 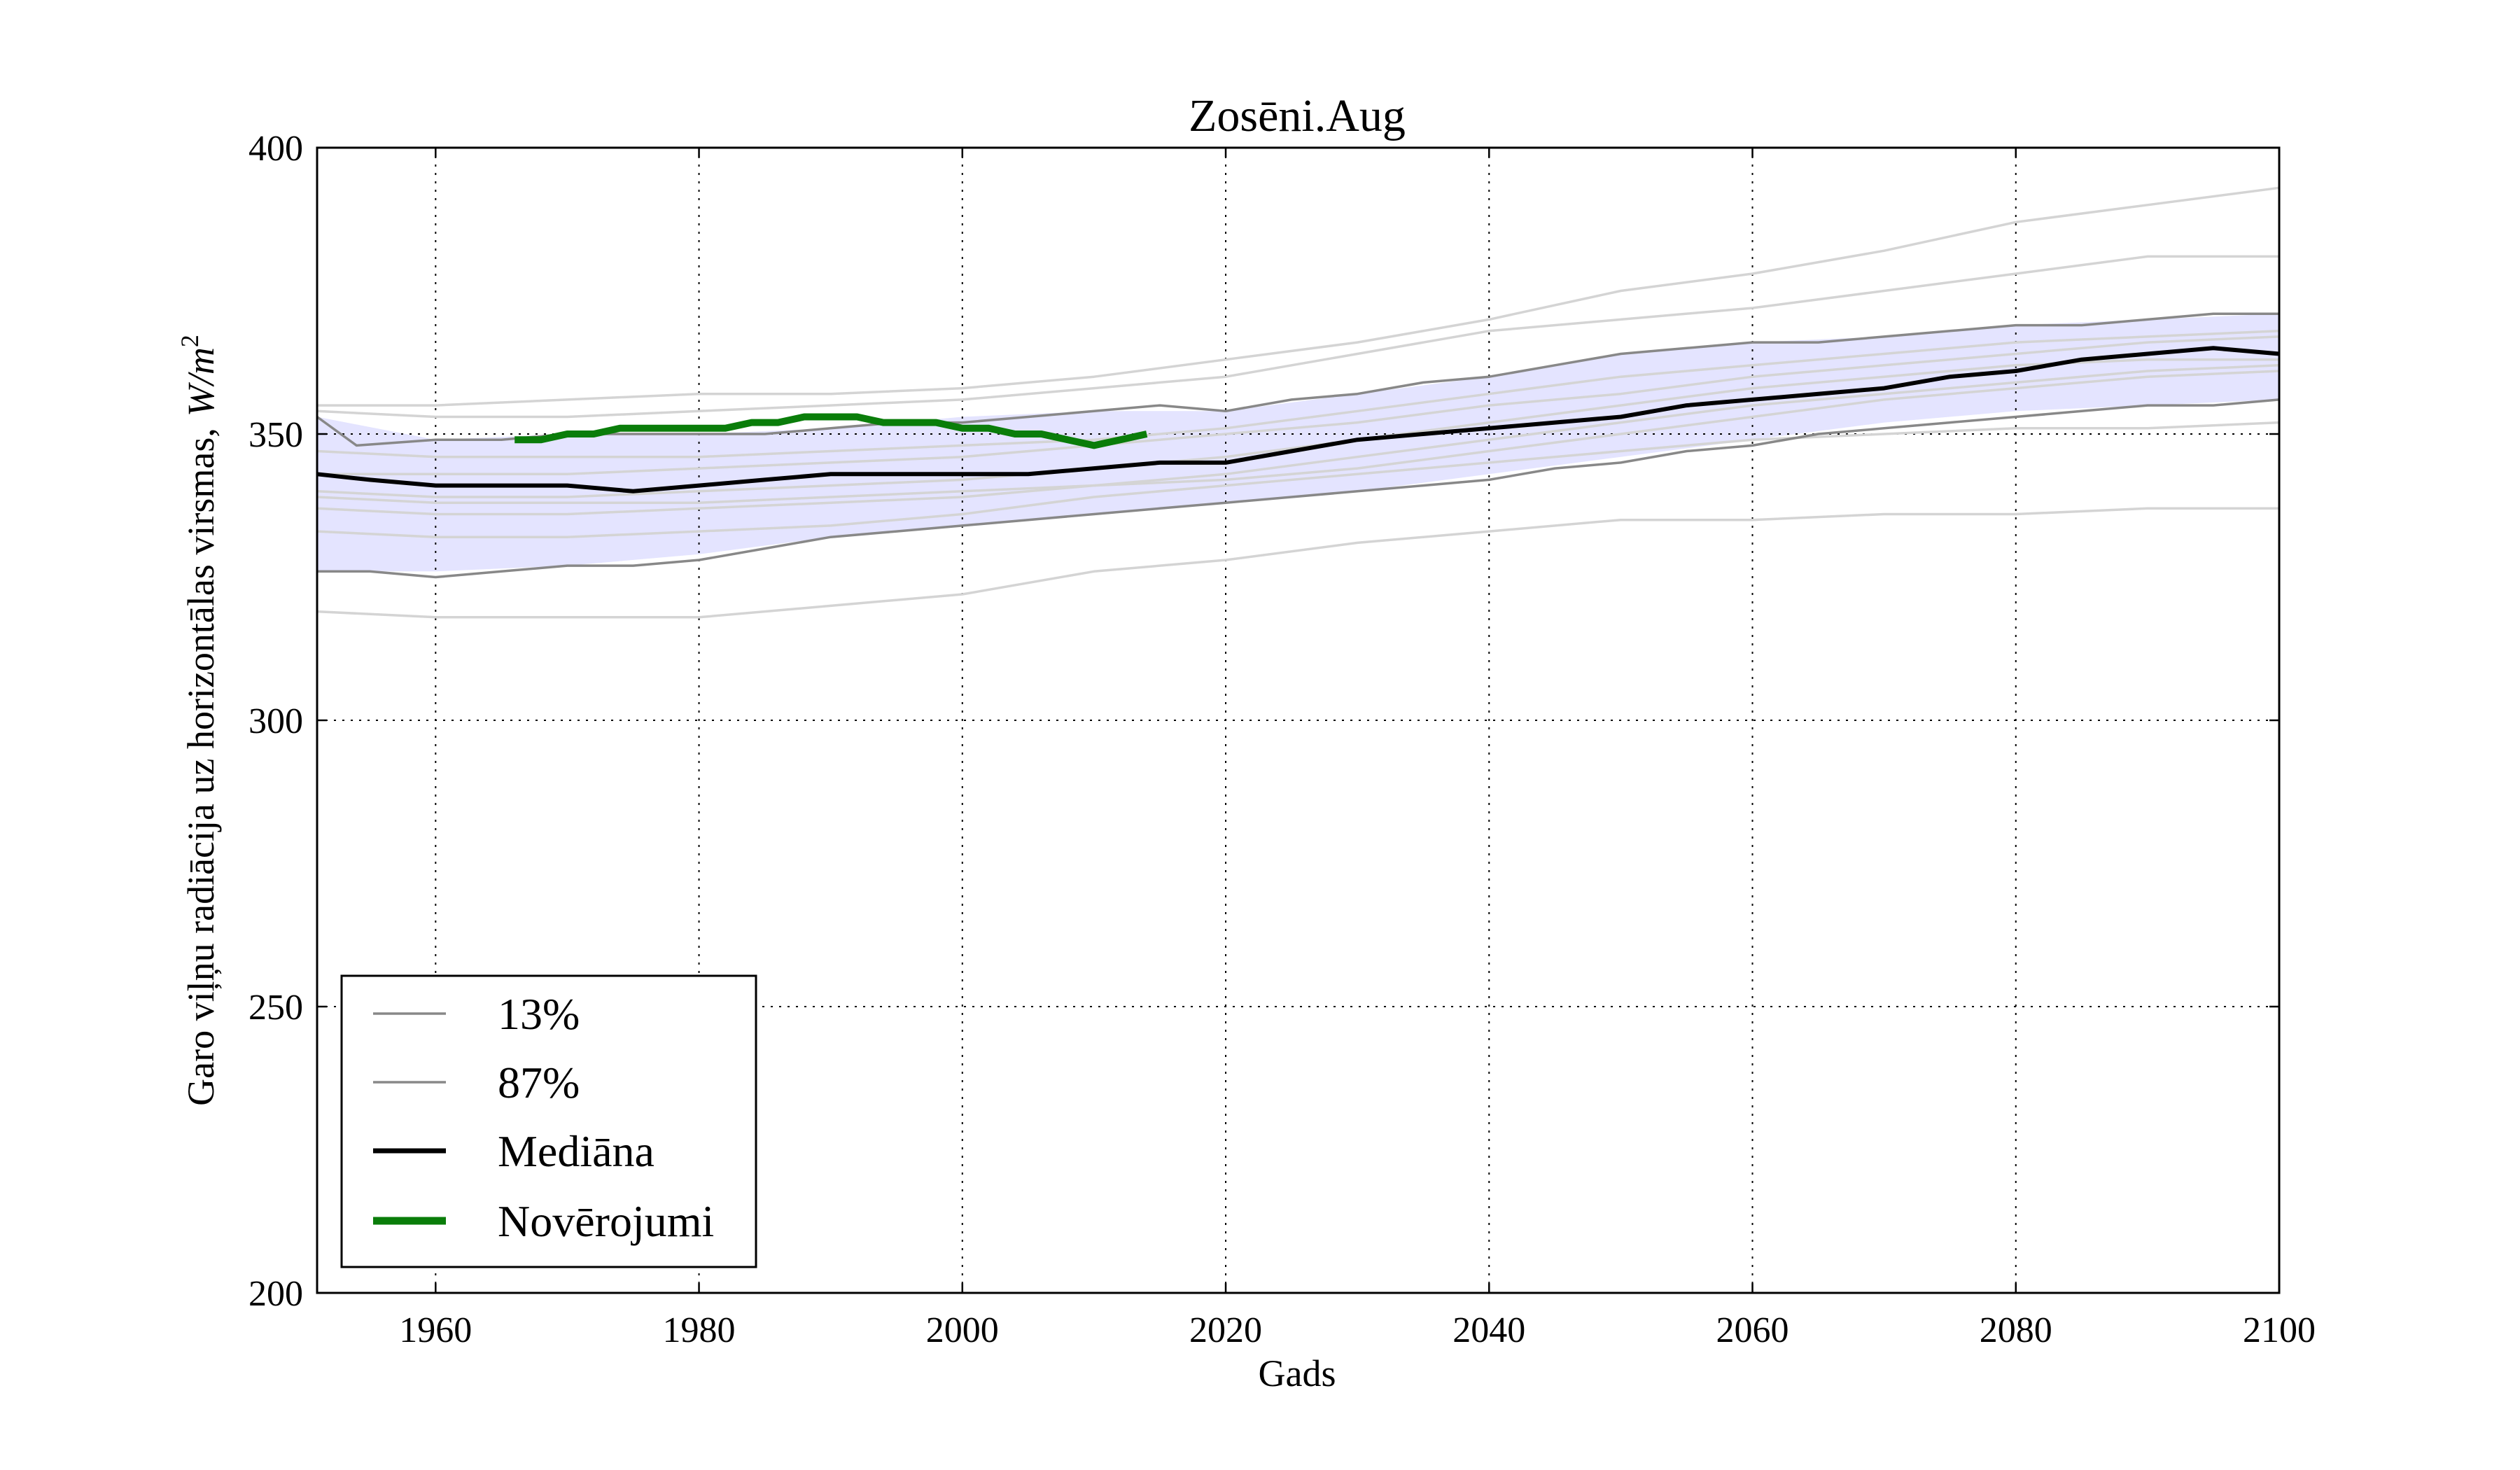 I want to click on x-tick-label-2040: 2040, so click(x=1488, y=1330).